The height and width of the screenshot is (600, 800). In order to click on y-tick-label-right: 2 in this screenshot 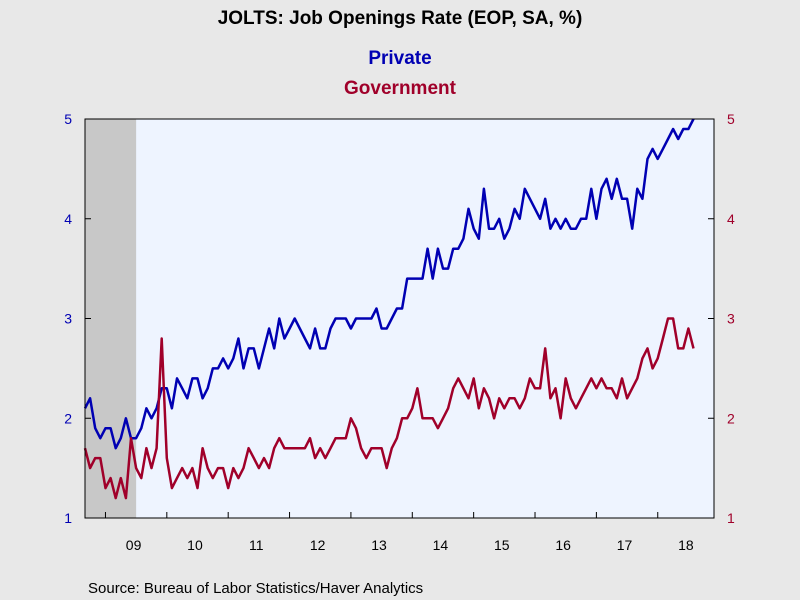, I will do `click(731, 418)`.